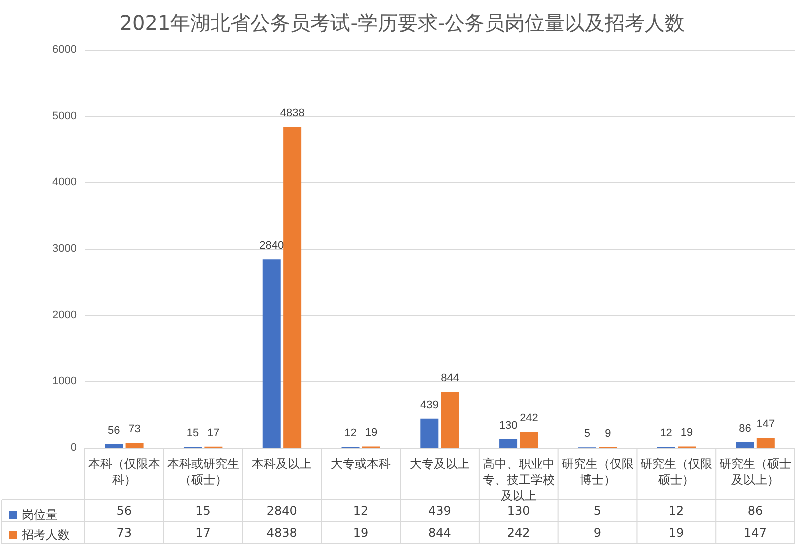 The width and height of the screenshot is (805, 553). What do you see at coordinates (598, 472) in the screenshot?
I see `x-tick-label: 研究生（仅限博士）` at bounding box center [598, 472].